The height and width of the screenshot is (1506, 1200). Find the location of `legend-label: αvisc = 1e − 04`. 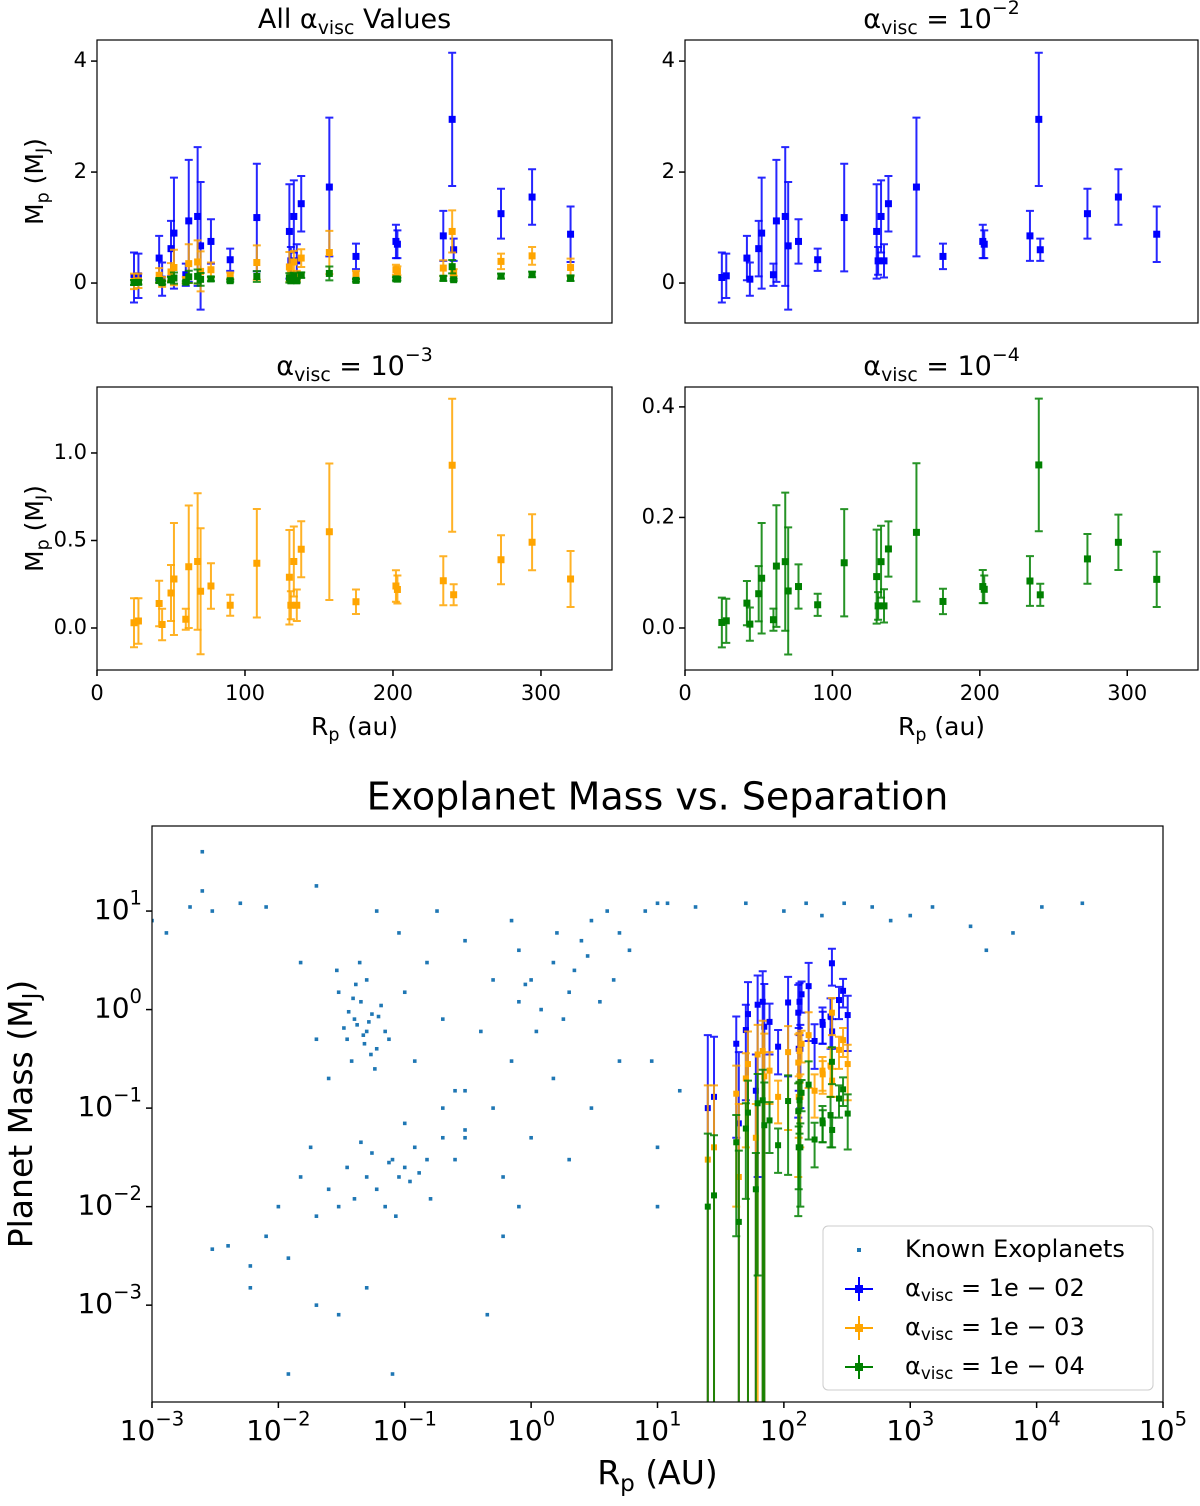

legend-label: αvisc = 1e − 04 is located at coordinates (995, 1367).